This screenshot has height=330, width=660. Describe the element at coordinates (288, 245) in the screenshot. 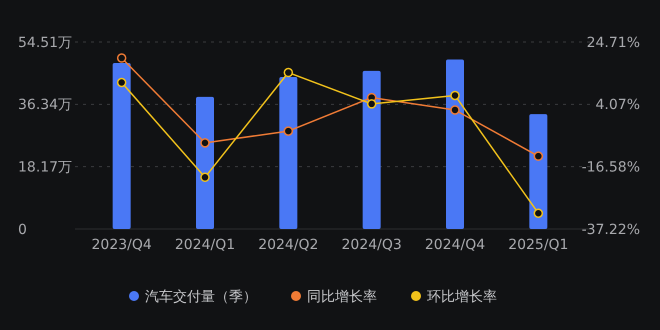

I see `x-tick-label: 2024/Q2` at that location.